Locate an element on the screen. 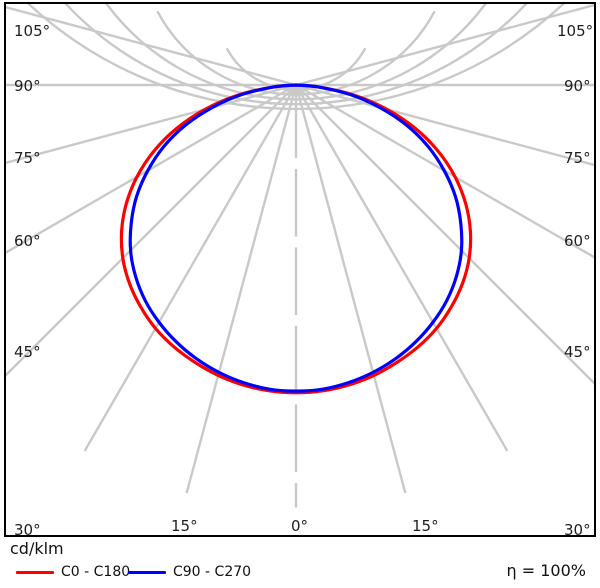  legend-label-c0-c180: C0 - C180 is located at coordinates (96, 572).